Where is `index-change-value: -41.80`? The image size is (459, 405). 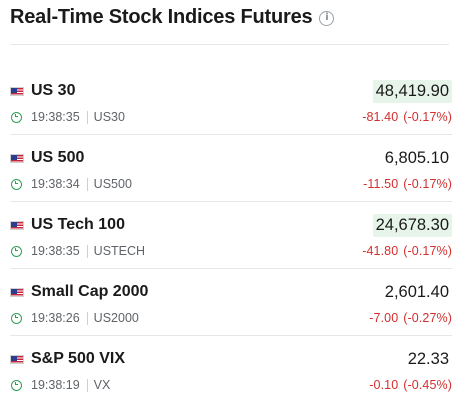 index-change-value: -41.80 is located at coordinates (380, 251).